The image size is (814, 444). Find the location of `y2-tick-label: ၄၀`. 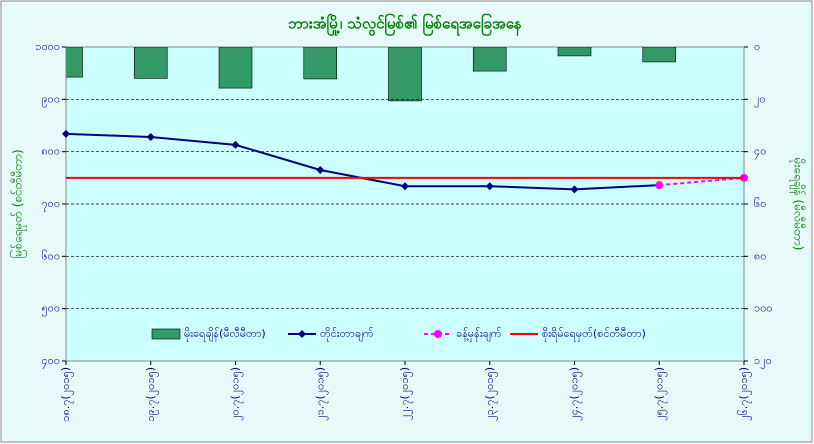

y2-tick-label: ၄၀ is located at coordinates (760, 152).